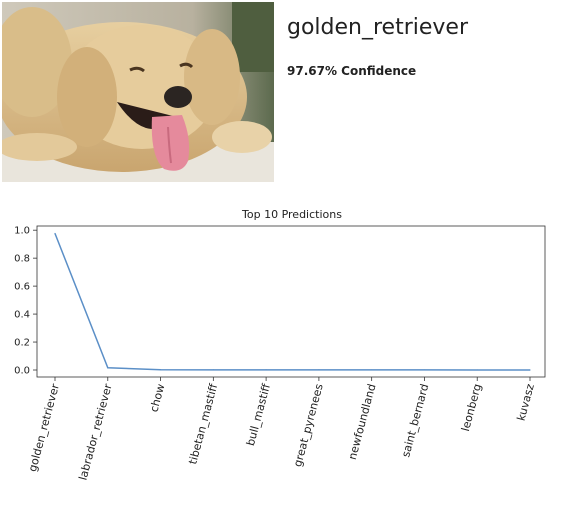 The width and height of the screenshot is (564, 528). I want to click on x-tick-label: leonberg, so click(471, 407).